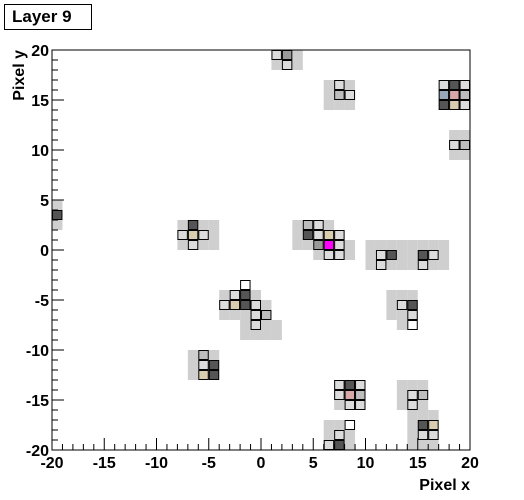  I want to click on y-tick-label: 10, so click(40, 151).